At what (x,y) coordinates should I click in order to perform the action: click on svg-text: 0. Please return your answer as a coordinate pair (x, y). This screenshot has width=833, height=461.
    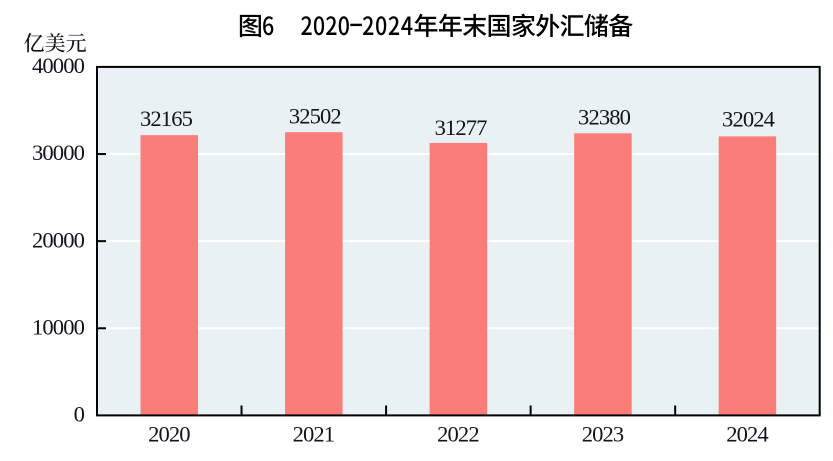
    Looking at the image, I should click on (79, 414).